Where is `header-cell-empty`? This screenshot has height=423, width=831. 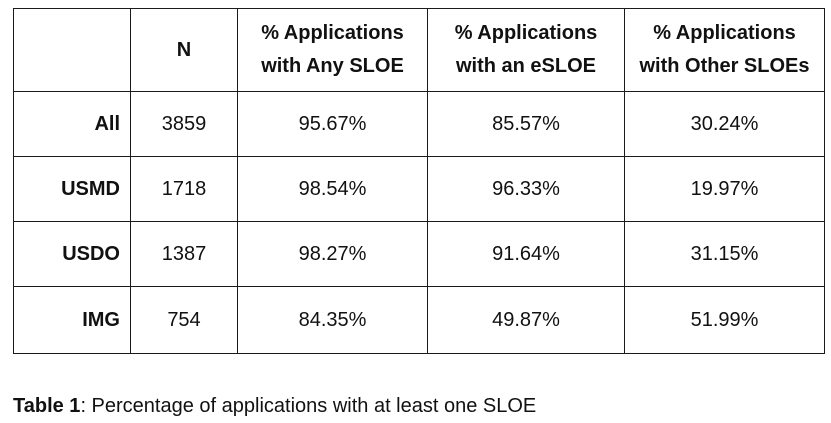 header-cell-empty is located at coordinates (72, 50).